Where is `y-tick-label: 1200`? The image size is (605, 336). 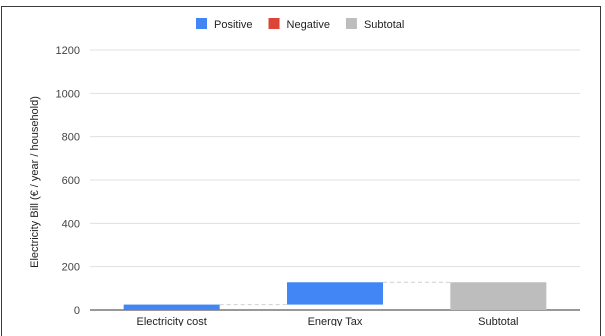 y-tick-label: 1200 is located at coordinates (68, 51).